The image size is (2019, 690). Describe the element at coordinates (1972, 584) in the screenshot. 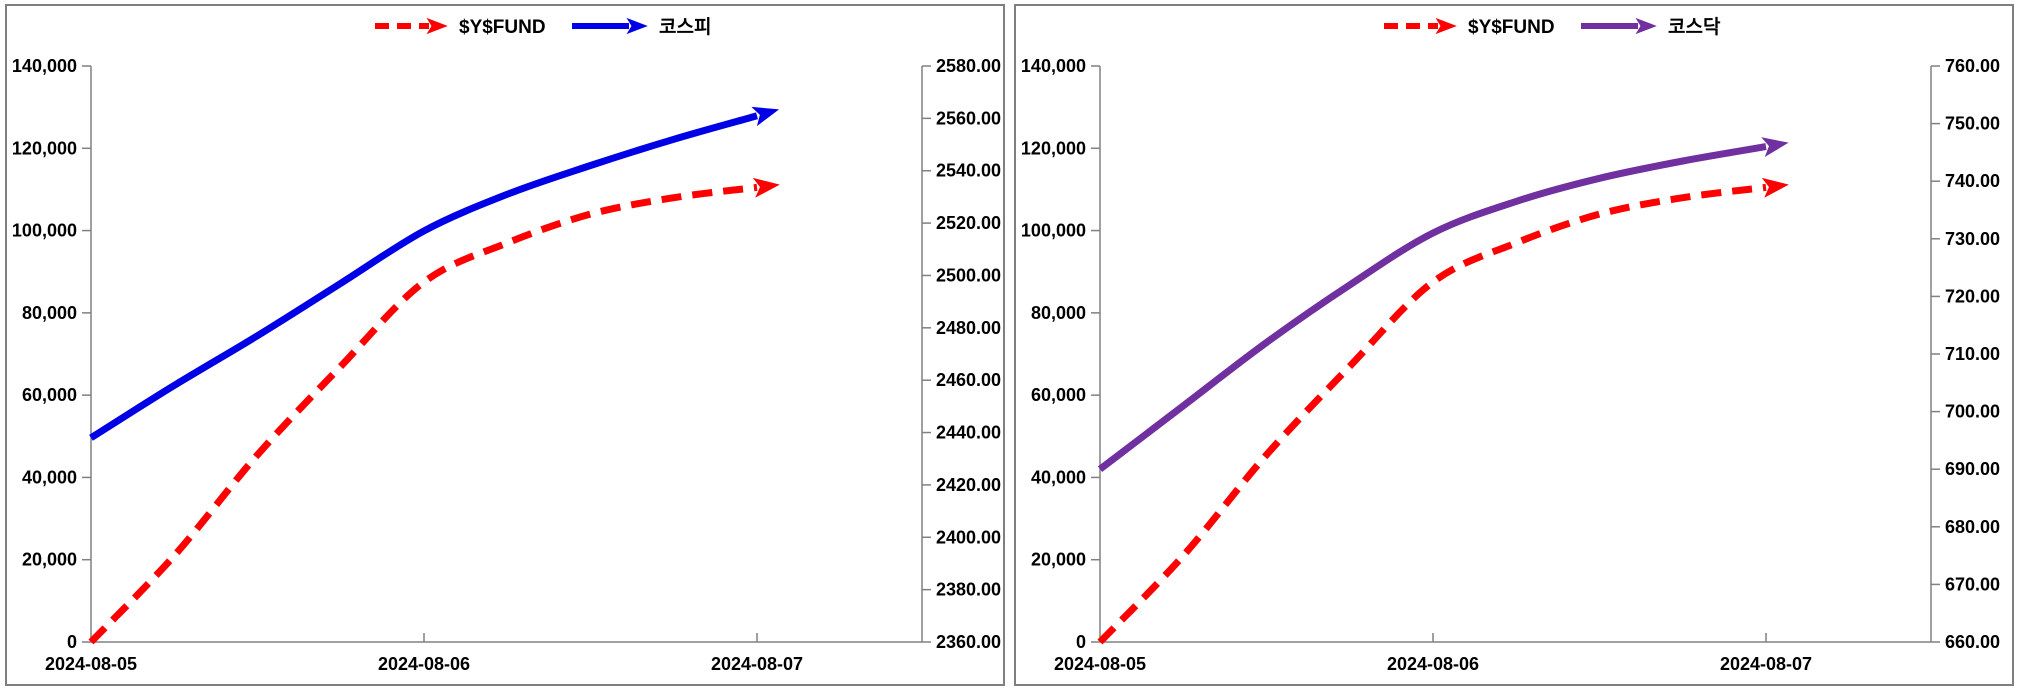

I see `right-y-axis-label: 670.00` at that location.